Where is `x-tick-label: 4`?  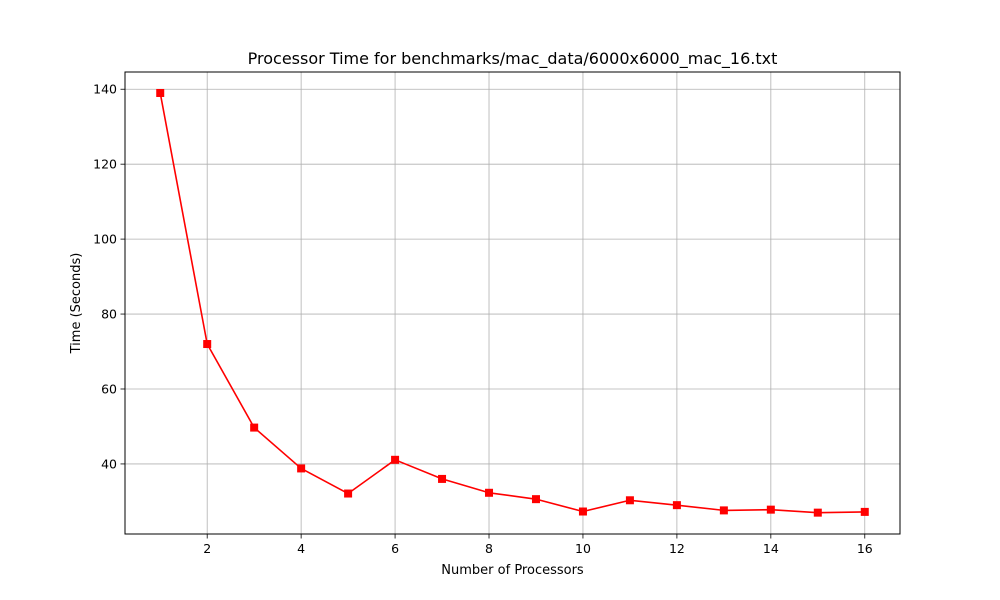 x-tick-label: 4 is located at coordinates (301, 548).